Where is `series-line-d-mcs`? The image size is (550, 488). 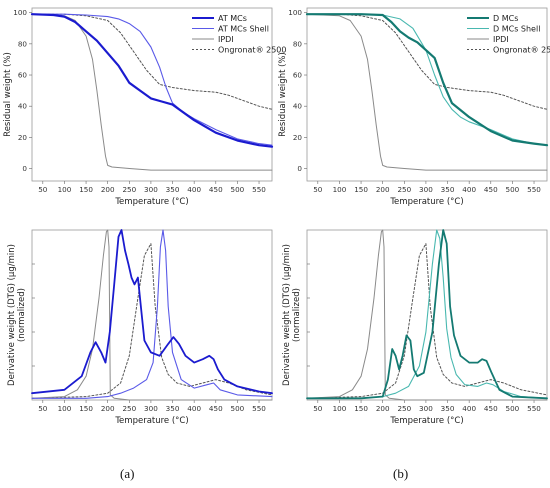 series-line-d-mcs is located at coordinates (427, 80).